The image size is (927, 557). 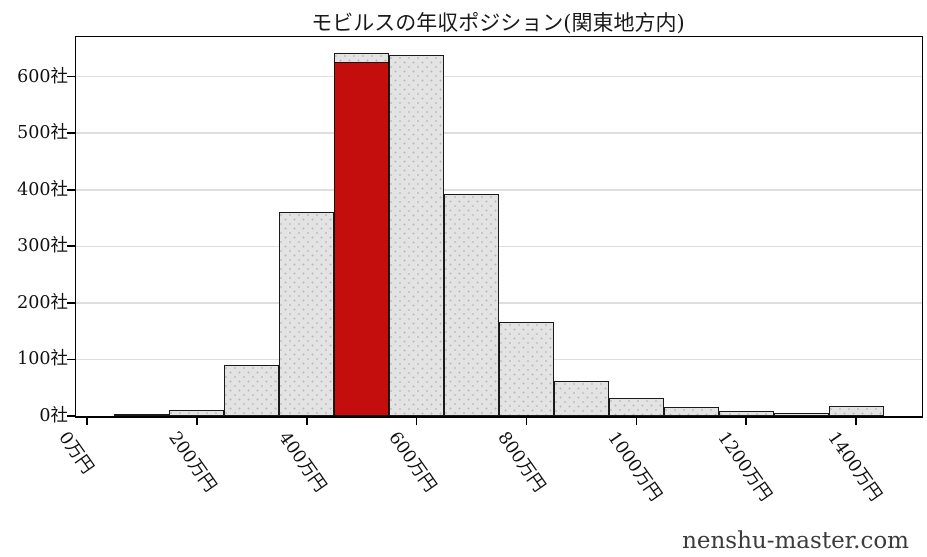 I want to click on y-tick-label: 100社, so click(x=42, y=359).